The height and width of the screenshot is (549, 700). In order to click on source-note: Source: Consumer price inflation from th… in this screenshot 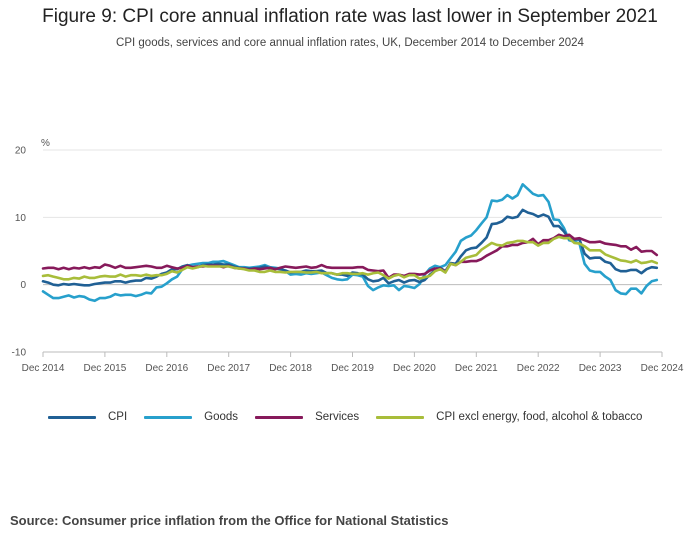, I will do `click(229, 520)`.